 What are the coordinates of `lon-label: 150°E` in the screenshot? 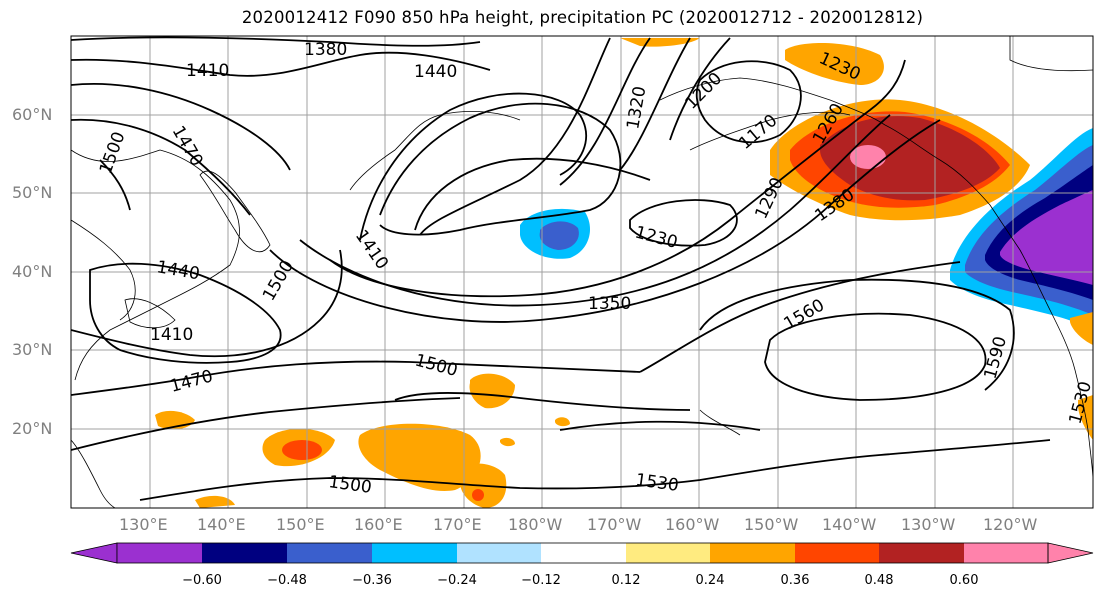 It's located at (300, 524).